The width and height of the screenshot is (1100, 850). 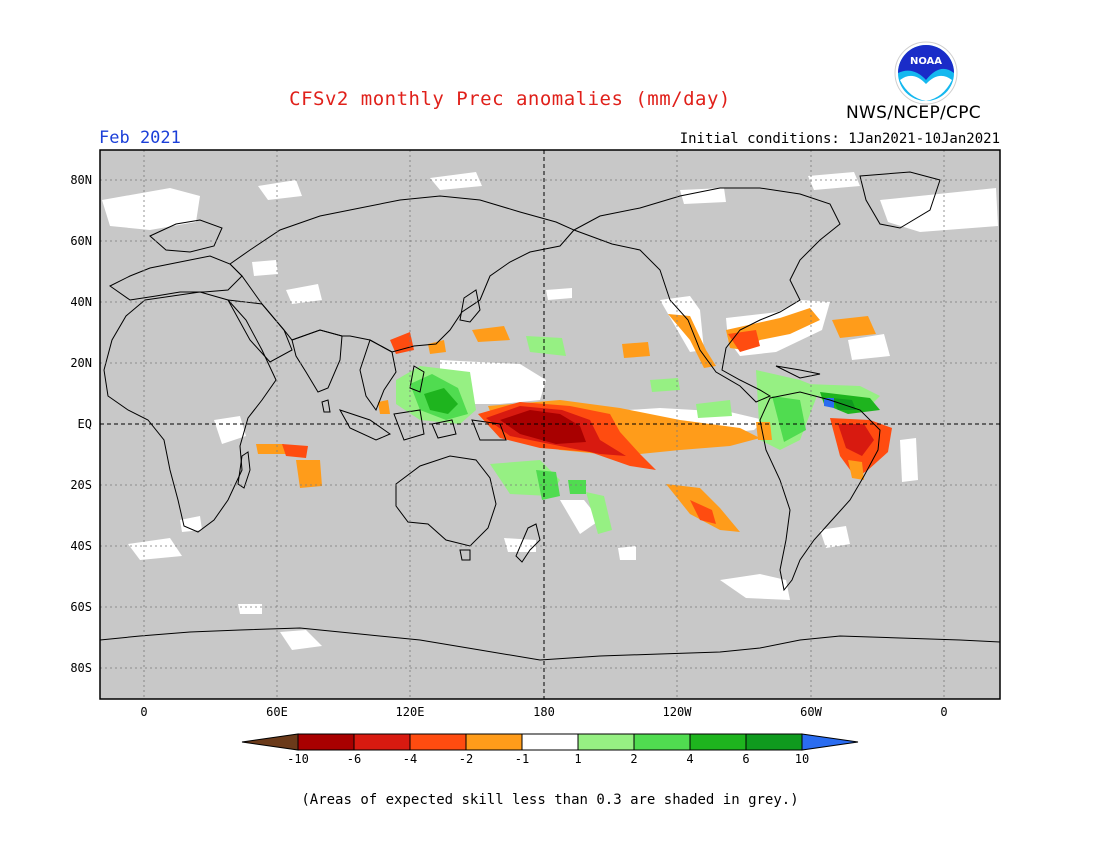 What do you see at coordinates (81, 607) in the screenshot?
I see `lat-label: 60S` at bounding box center [81, 607].